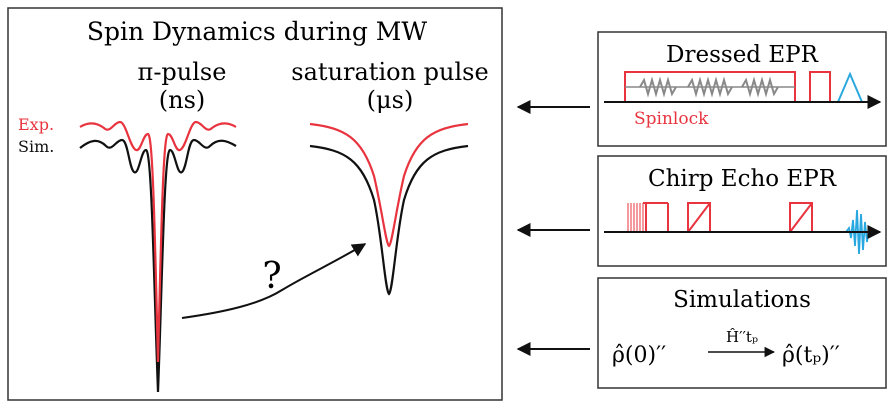 The image size is (894, 407). I want to click on box-chirp-echo-title: Chirp Echo EPR, so click(742, 179).